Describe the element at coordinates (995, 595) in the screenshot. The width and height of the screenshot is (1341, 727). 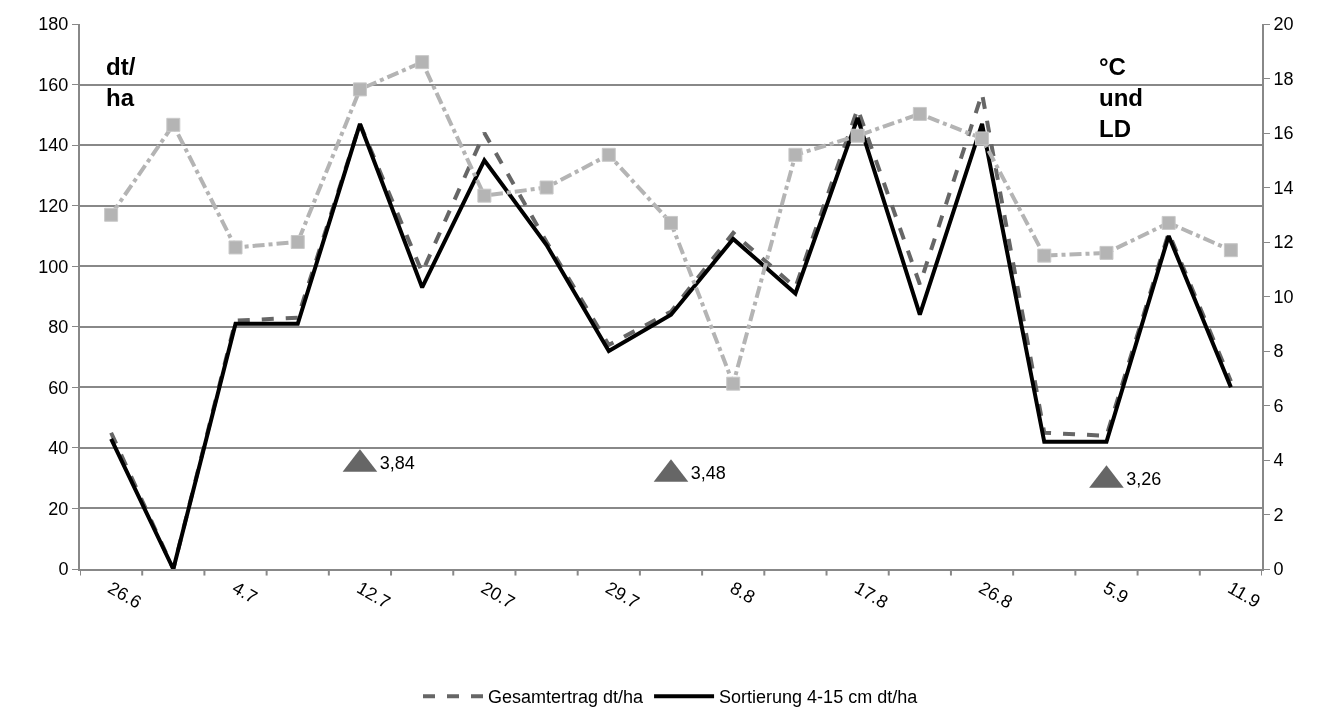
I see `x-tick-label: 26.8` at that location.